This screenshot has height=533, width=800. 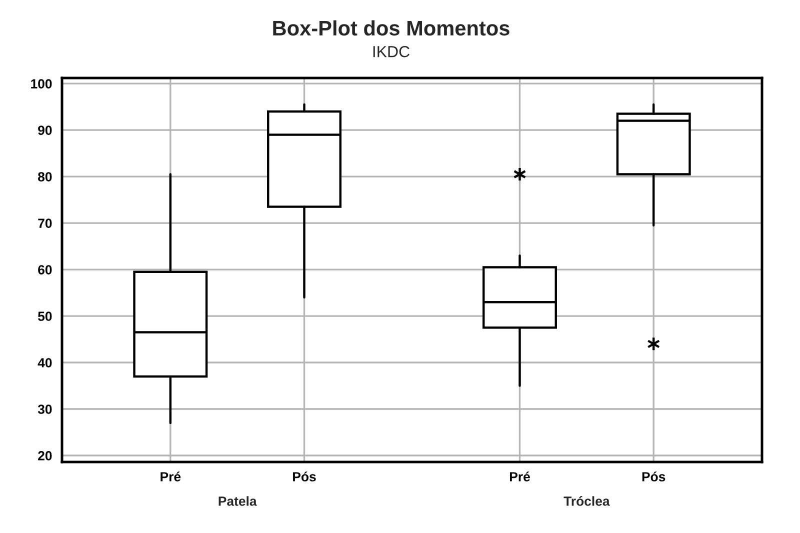 I want to click on text: Tróclea, so click(x=587, y=501).